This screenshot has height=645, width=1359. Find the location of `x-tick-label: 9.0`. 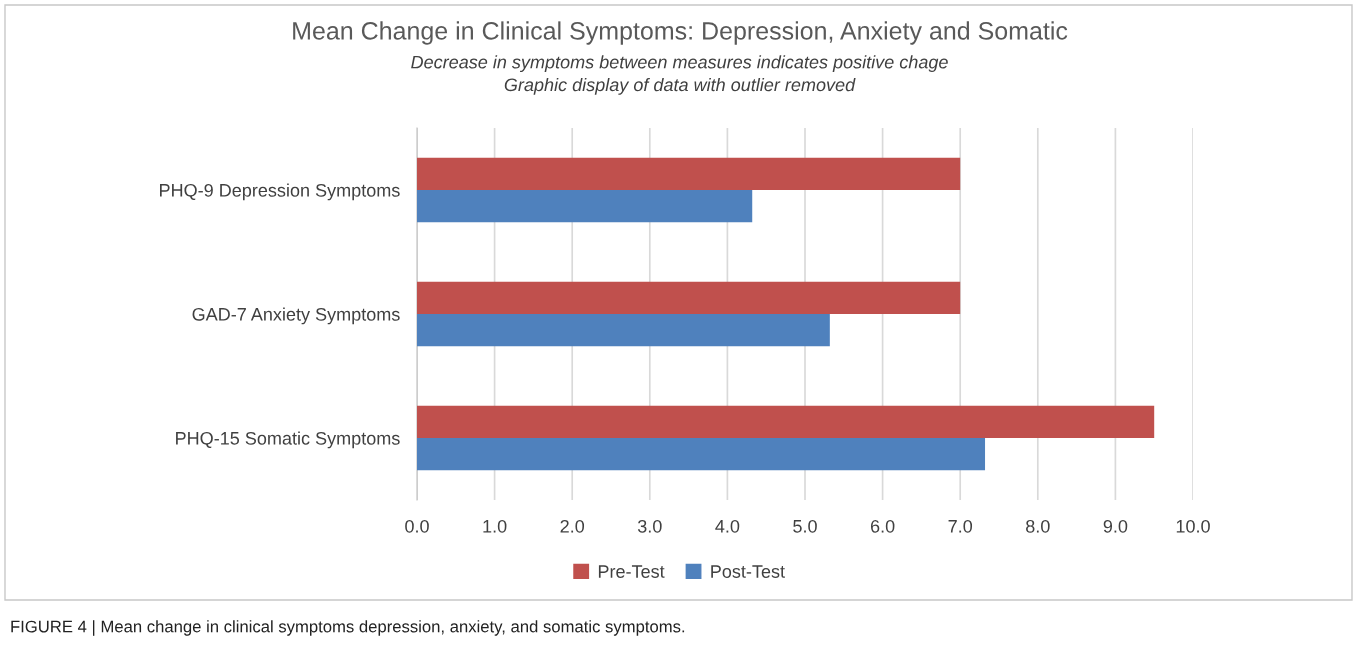

x-tick-label: 9.0 is located at coordinates (1115, 526).